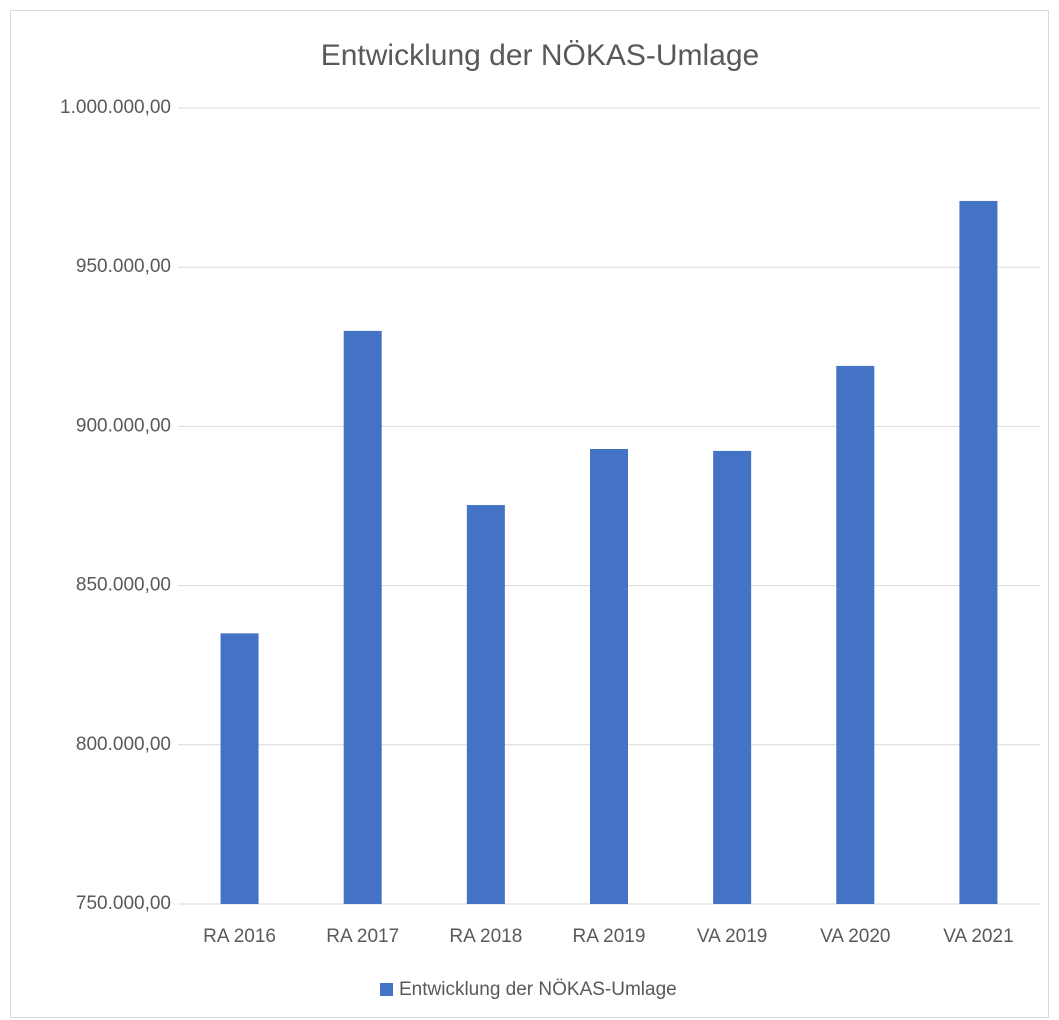  Describe the element at coordinates (609, 936) in the screenshot. I see `x-tick-label: RA 2019` at that location.